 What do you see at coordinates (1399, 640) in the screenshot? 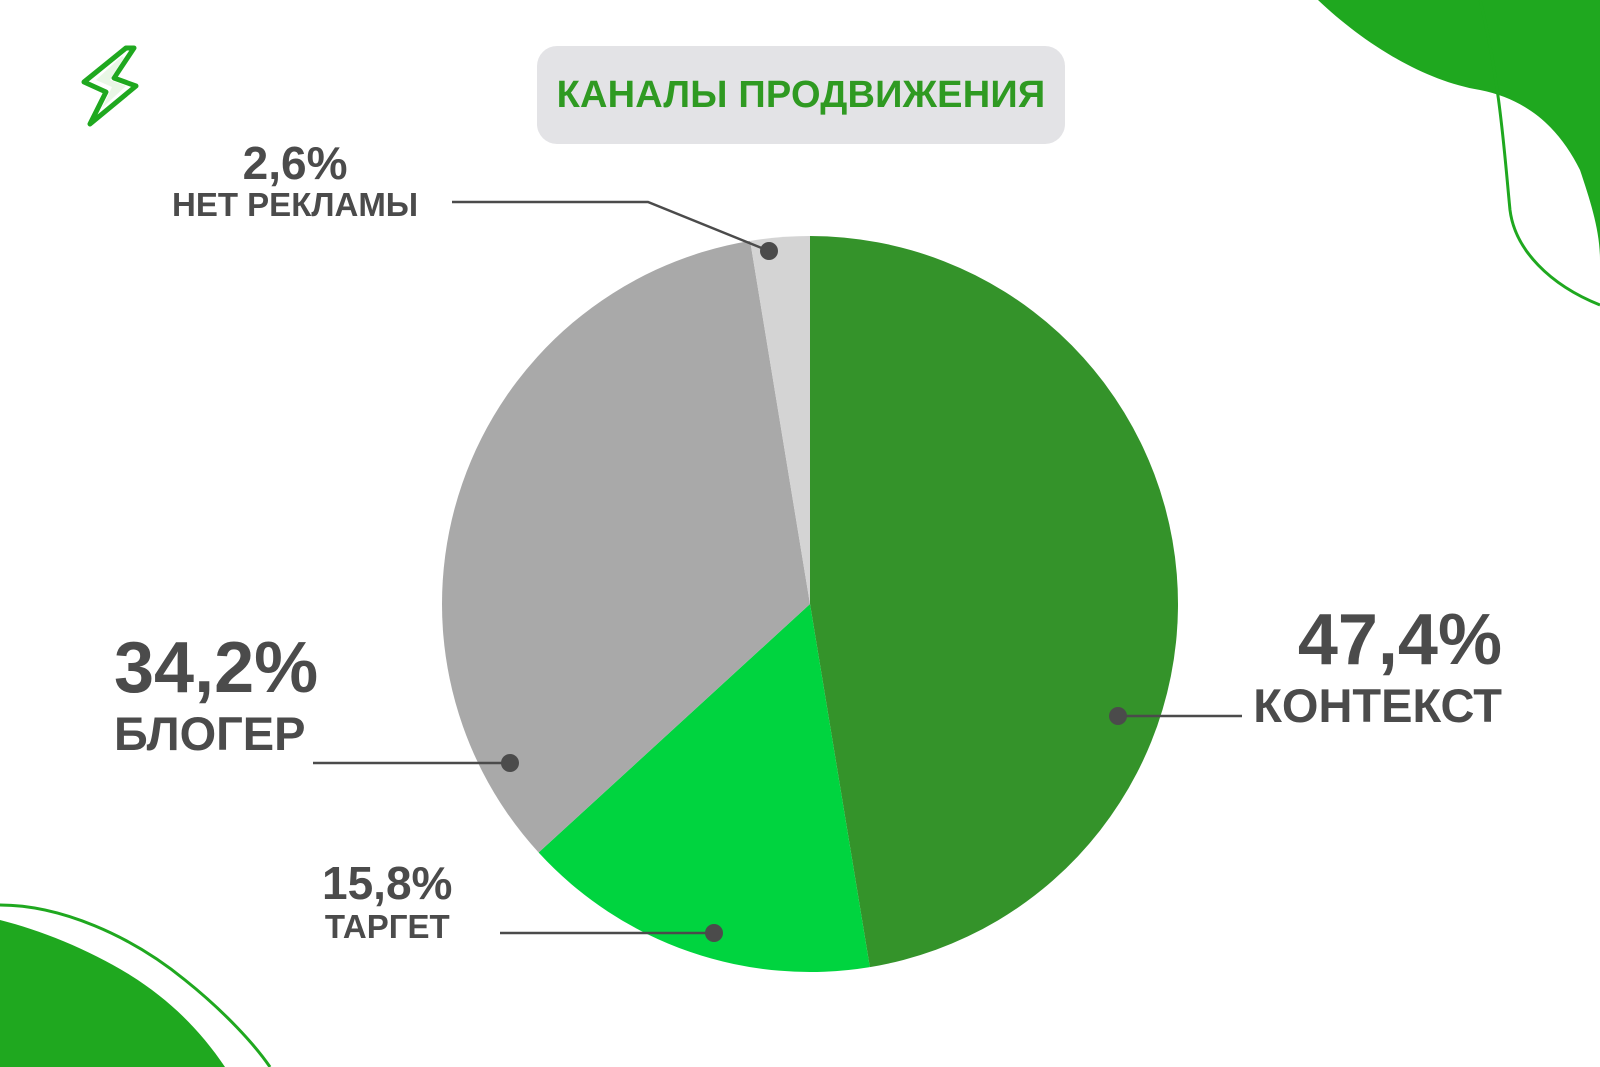
I see `slice-value-label: 47,4%` at bounding box center [1399, 640].